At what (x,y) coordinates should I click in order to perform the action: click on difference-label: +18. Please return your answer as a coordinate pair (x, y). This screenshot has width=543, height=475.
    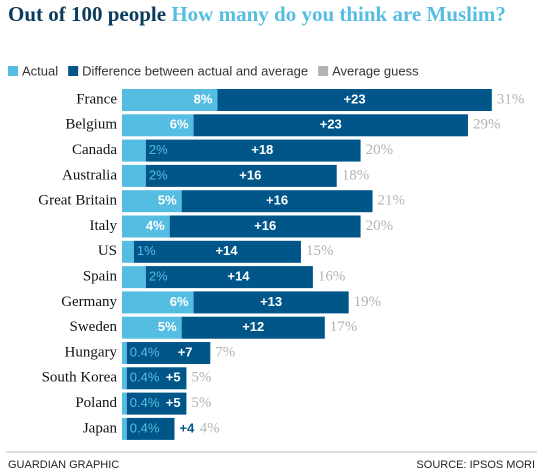
    Looking at the image, I should click on (262, 149).